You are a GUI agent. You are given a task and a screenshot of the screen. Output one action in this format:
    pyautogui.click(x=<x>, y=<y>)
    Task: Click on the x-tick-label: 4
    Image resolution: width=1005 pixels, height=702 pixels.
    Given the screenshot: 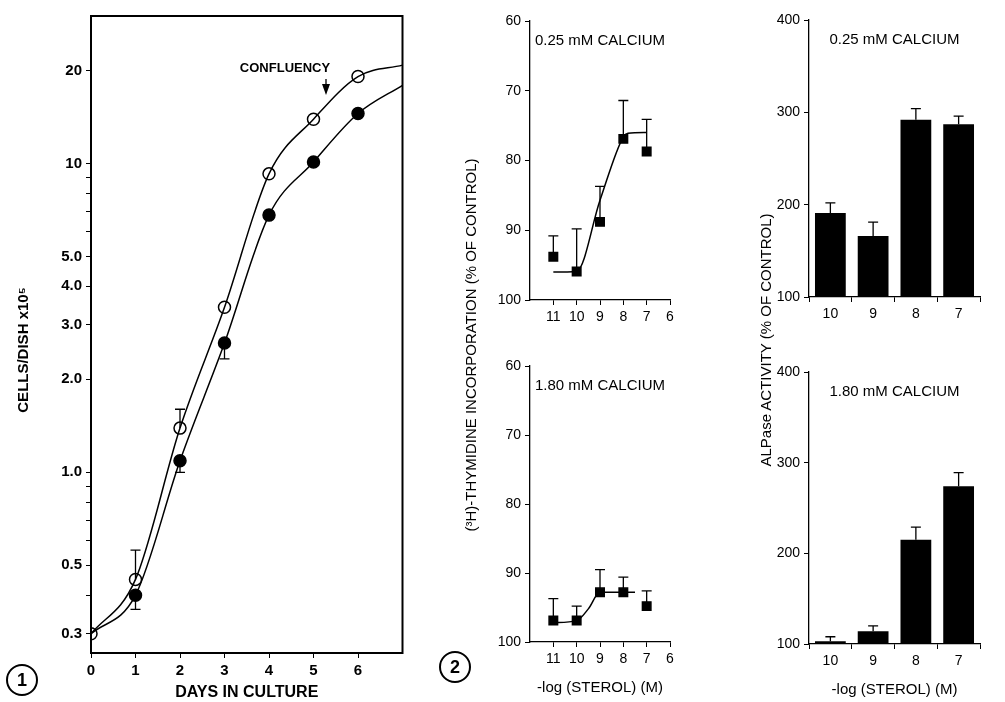 What is the action you would take?
    pyautogui.click(x=269, y=670)
    